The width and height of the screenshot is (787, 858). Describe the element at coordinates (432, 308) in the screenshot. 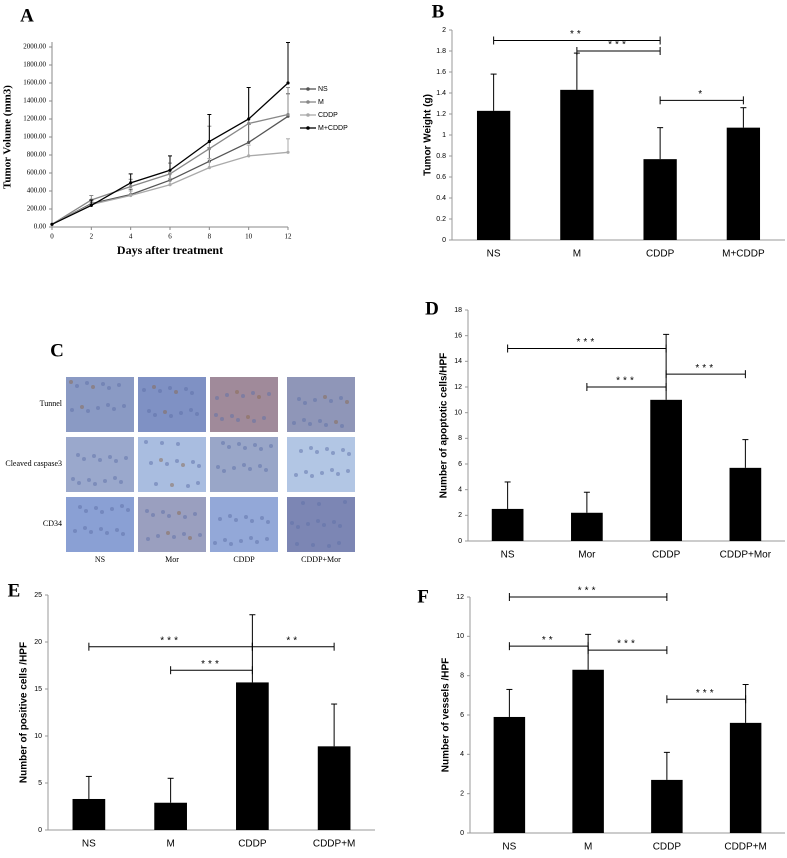

I see `panel-label: D` at that location.